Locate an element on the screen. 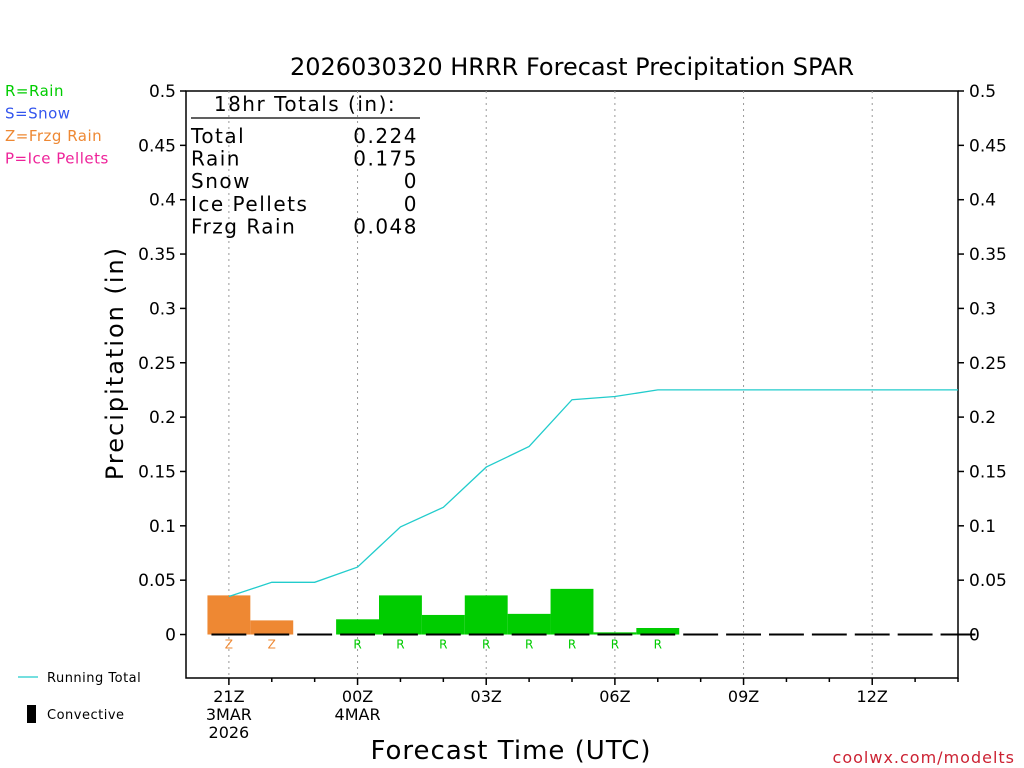 This screenshot has width=1024, height=768. y-axis-left: 0 0.05 0.1 0.15 0.2 0.25 0.3 0.35 0.4 0.45 0.5 is located at coordinates (162, 364).